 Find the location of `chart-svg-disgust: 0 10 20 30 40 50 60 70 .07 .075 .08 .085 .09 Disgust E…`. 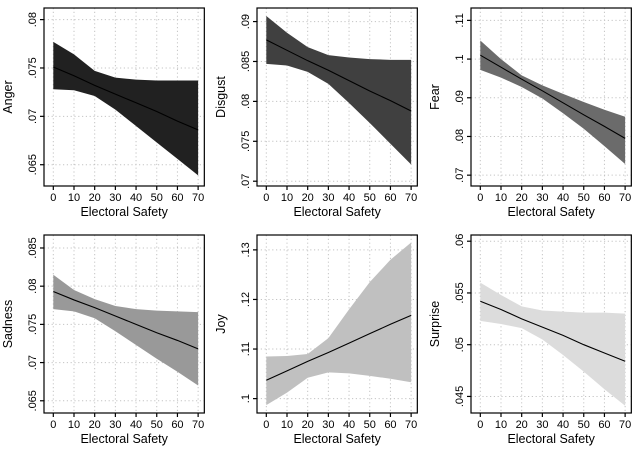

chart-svg-disgust: 0 10 20 30 40 50 60 70 .07 .075 .08 .085 .09 Disgust E… is located at coordinates (316, 113).